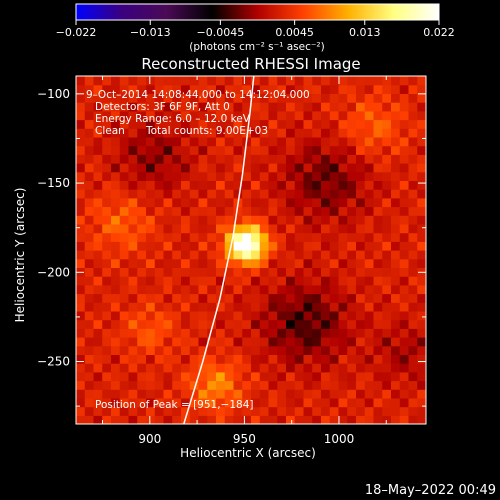 This screenshot has height=500, width=500. Describe the element at coordinates (53, 183) in the screenshot. I see `y-tick-label: −150` at that location.